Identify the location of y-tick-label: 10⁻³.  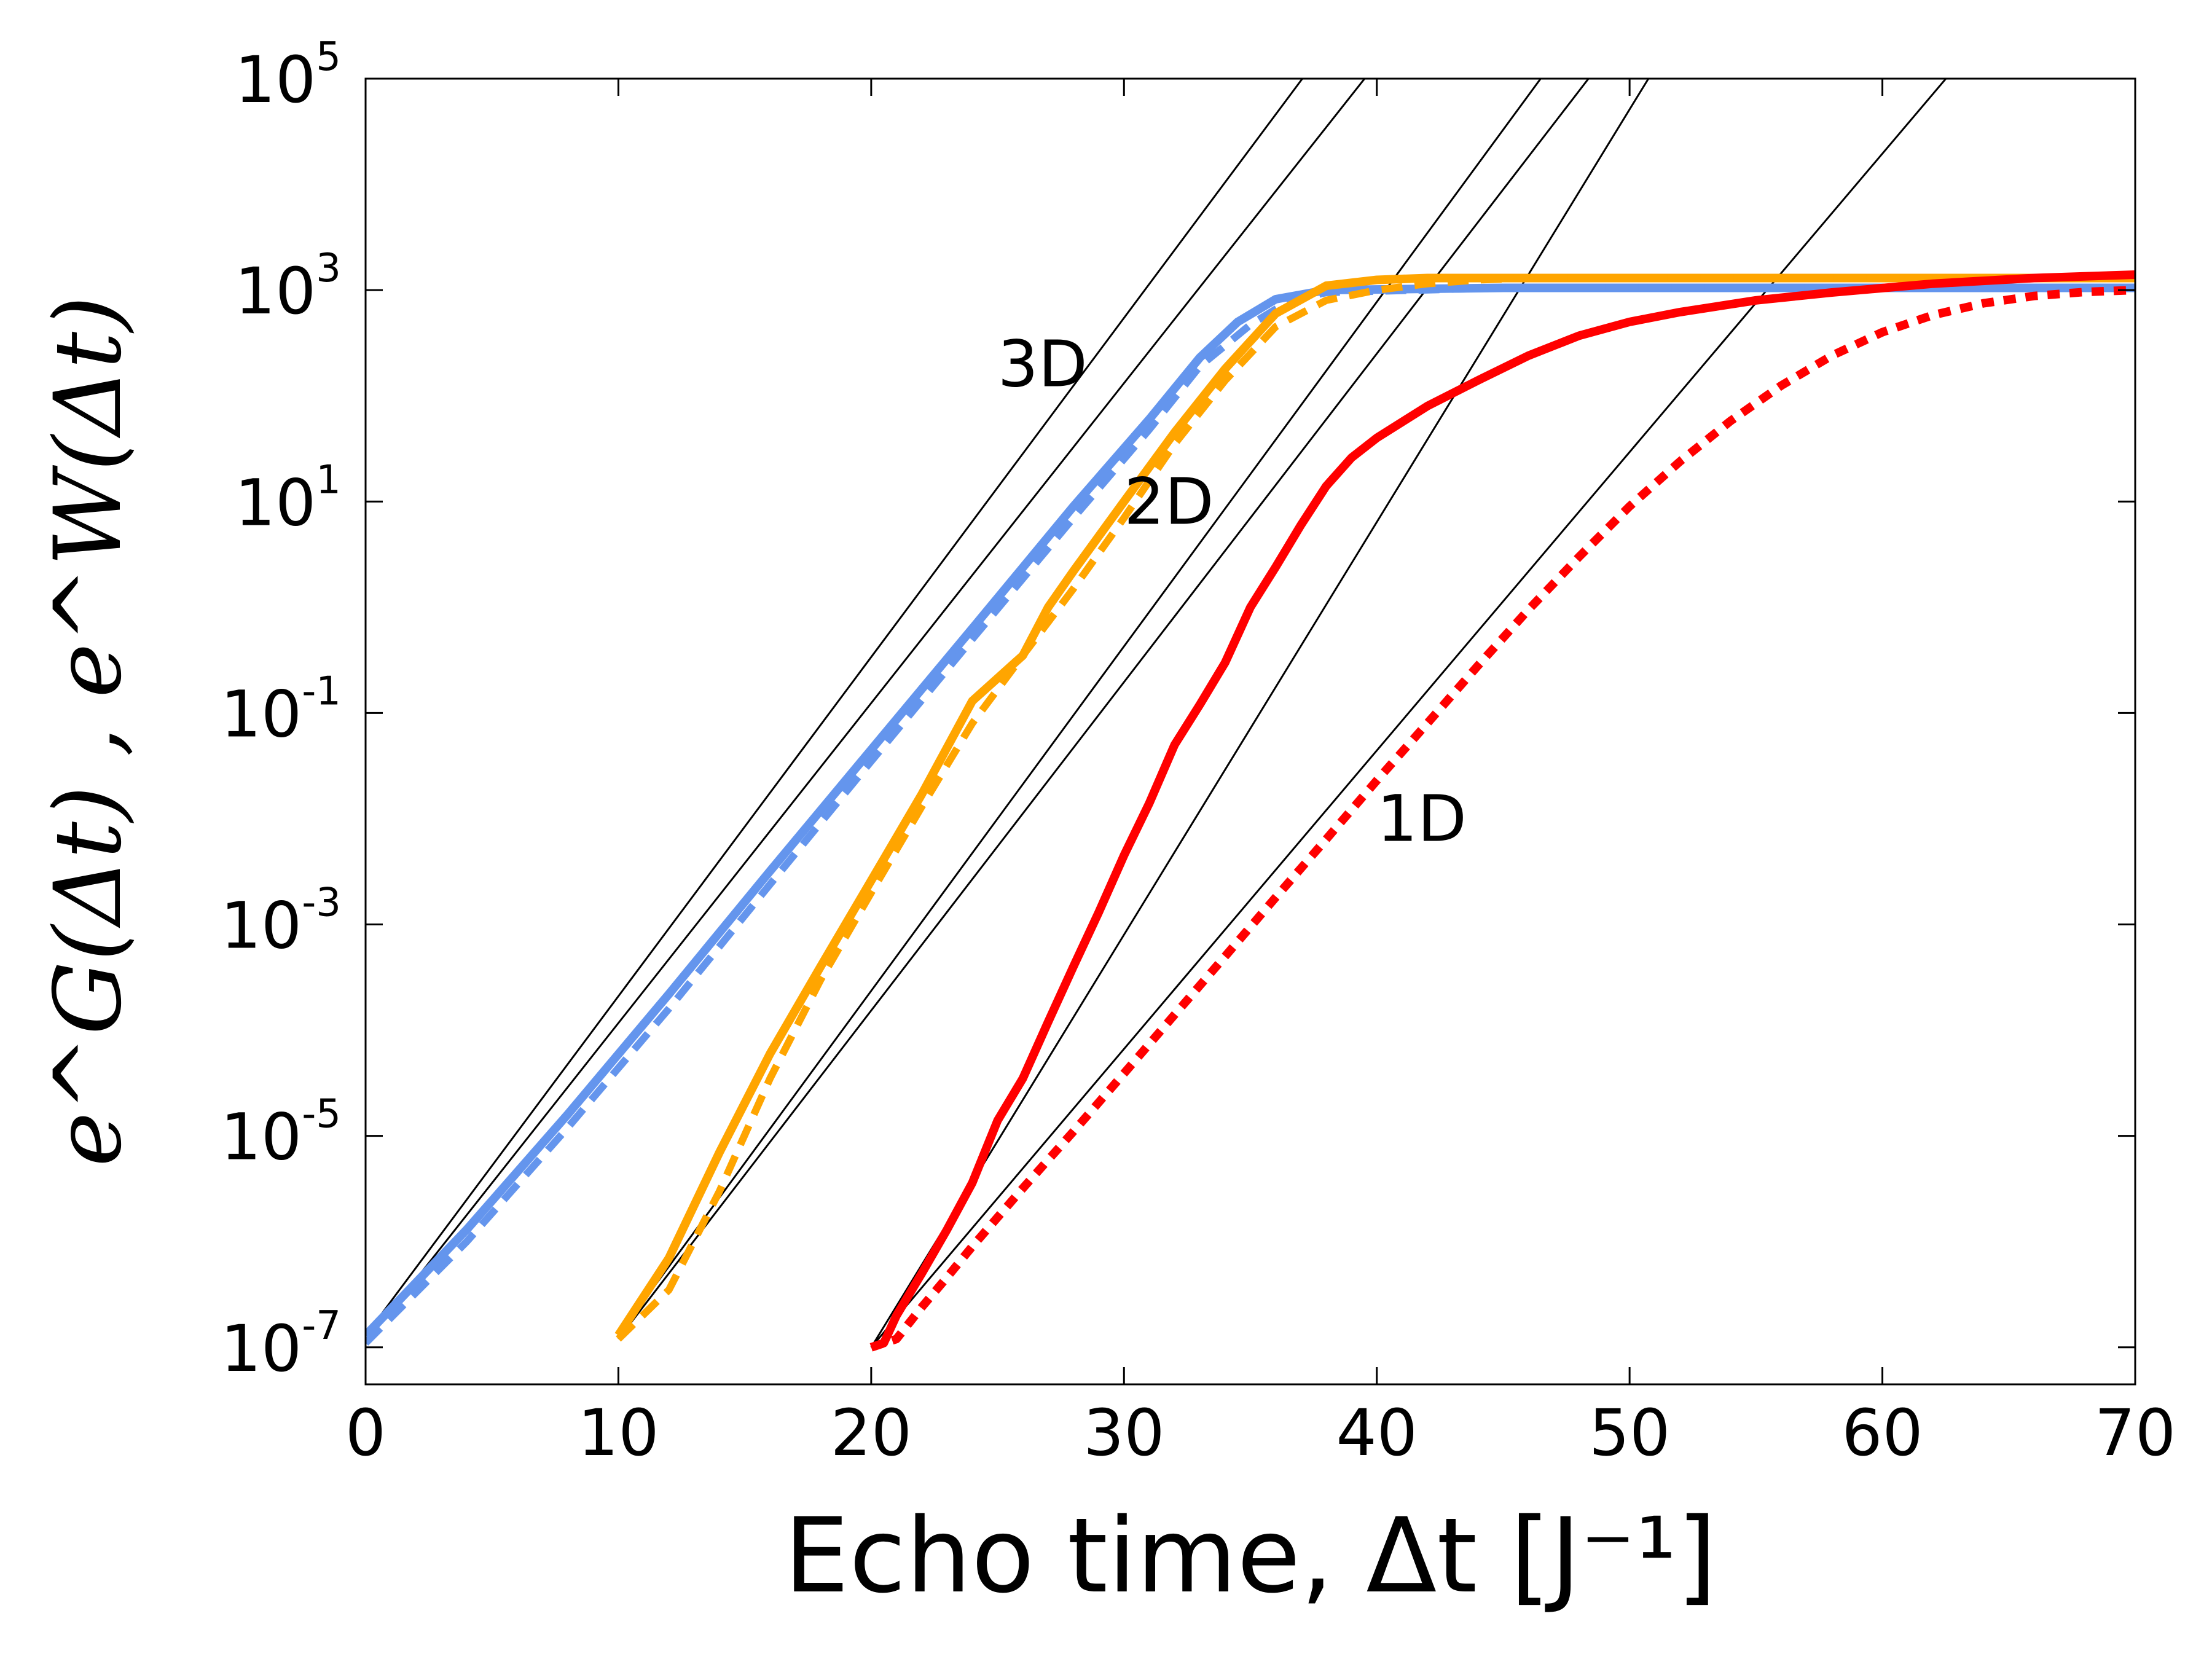
(281, 921).